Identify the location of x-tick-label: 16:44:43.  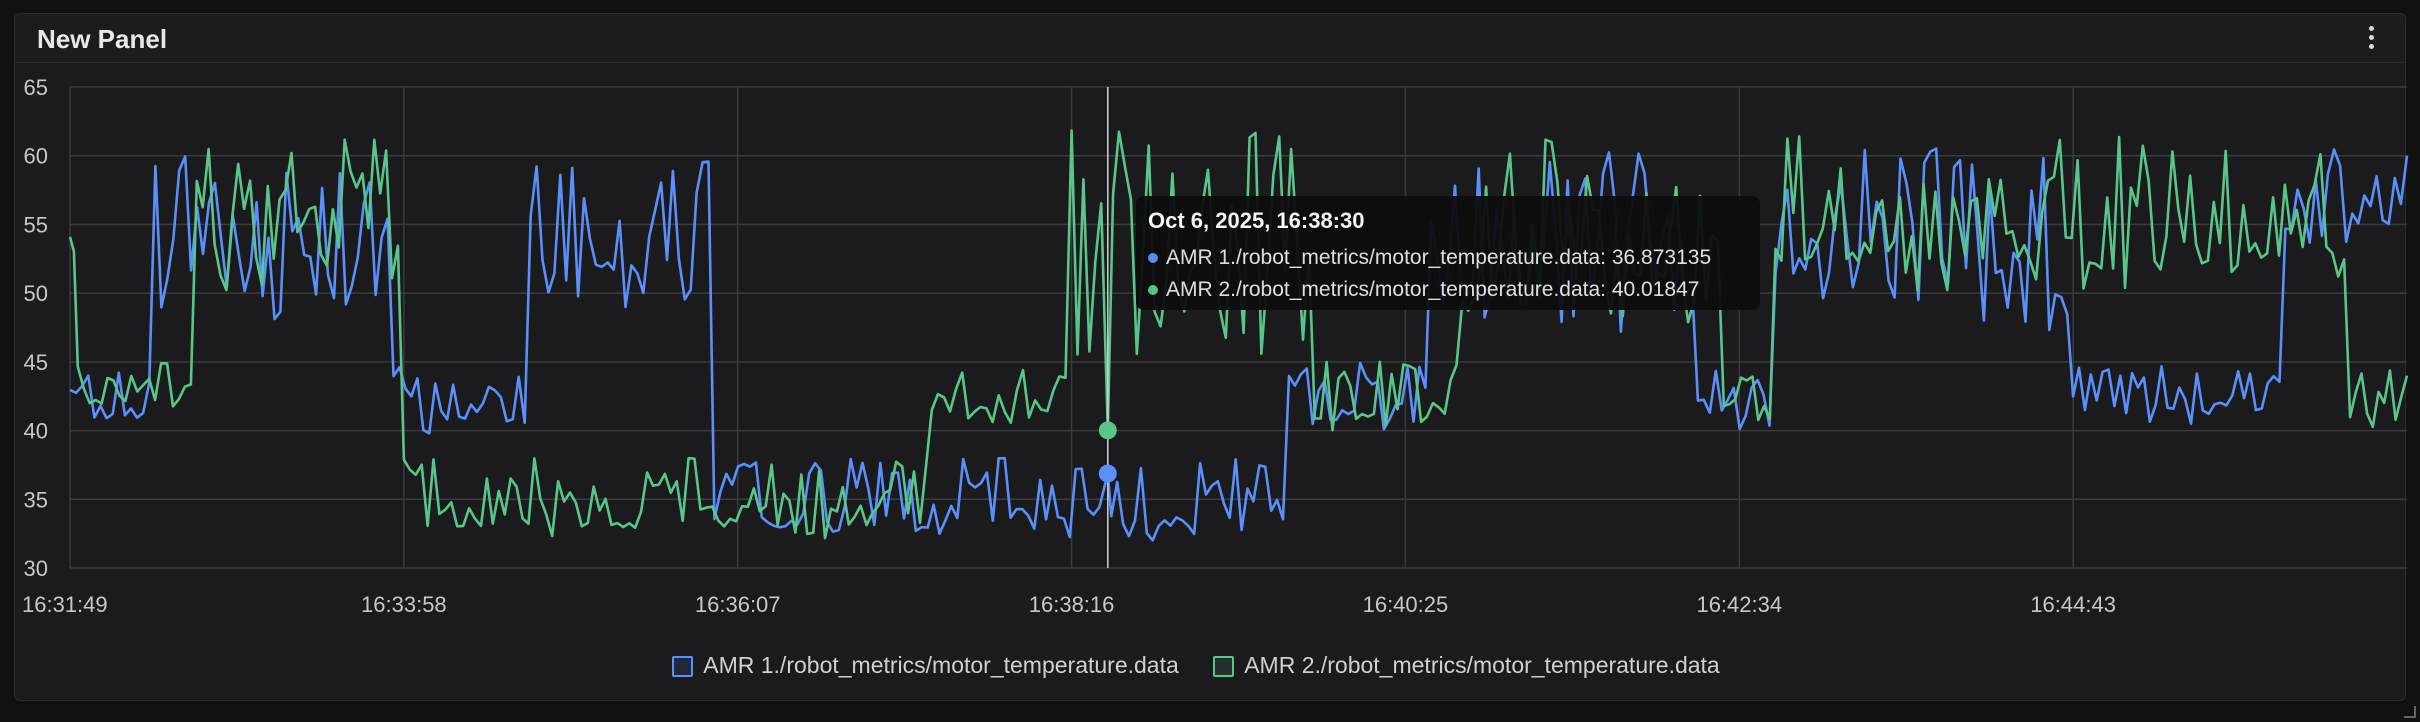
(2073, 604).